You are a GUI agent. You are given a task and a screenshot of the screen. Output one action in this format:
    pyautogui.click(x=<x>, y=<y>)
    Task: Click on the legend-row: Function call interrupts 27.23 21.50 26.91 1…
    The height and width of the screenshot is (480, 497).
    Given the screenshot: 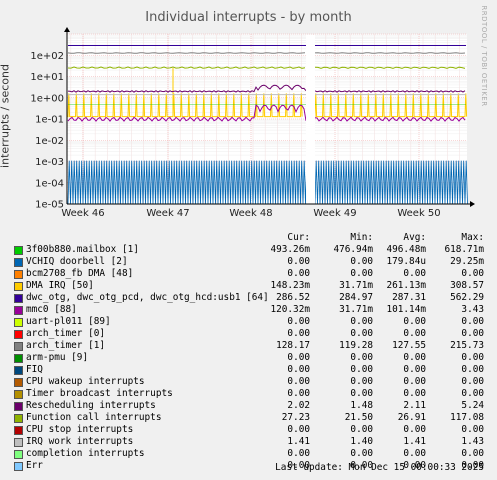 What is the action you would take?
    pyautogui.click(x=248, y=418)
    